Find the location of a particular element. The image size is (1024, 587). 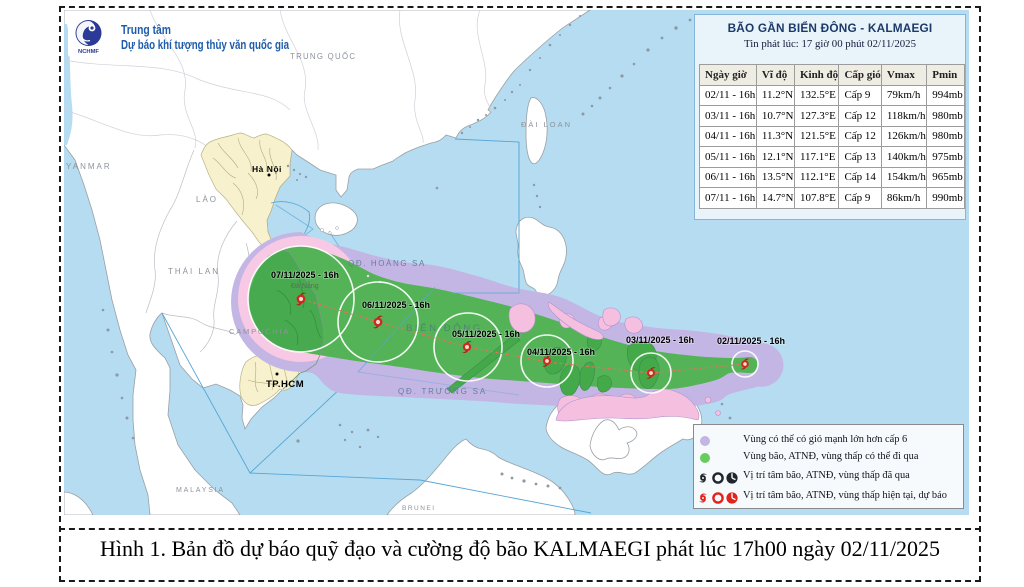

svg-text: 05/11/2025 - 16h is located at coordinates (486, 334).